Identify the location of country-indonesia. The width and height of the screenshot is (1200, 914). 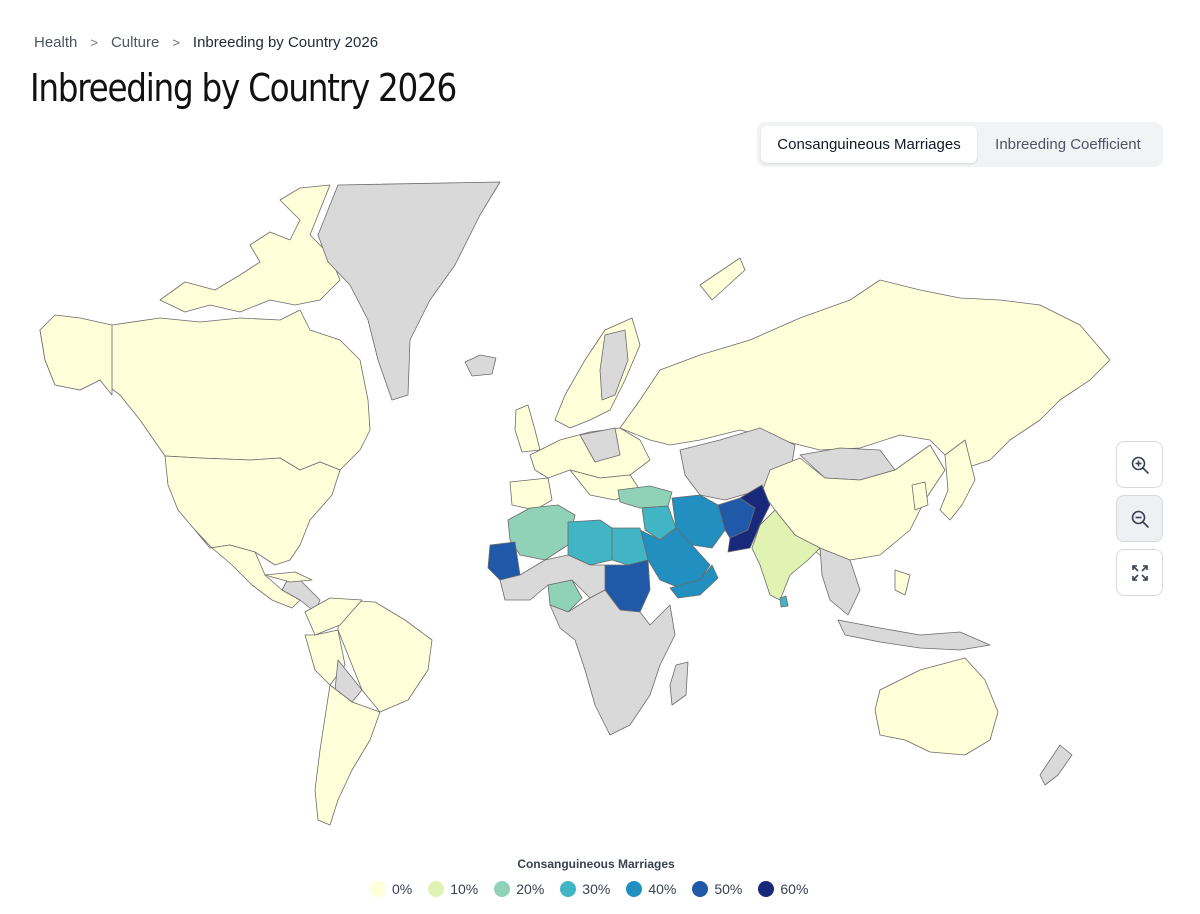
(914, 635).